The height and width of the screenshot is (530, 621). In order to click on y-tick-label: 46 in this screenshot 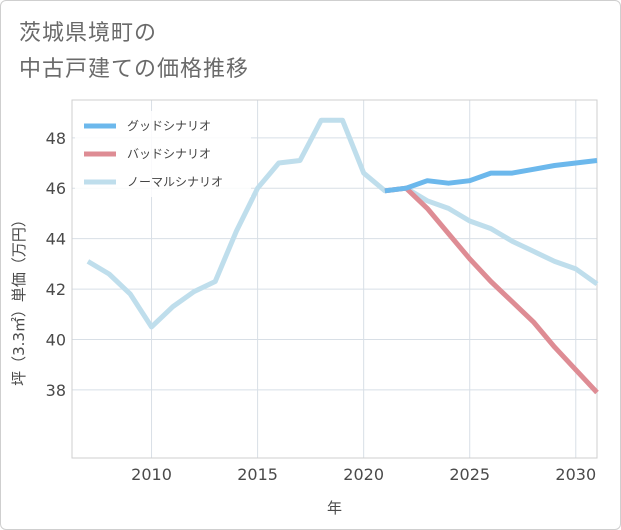, I will do `click(56, 188)`.